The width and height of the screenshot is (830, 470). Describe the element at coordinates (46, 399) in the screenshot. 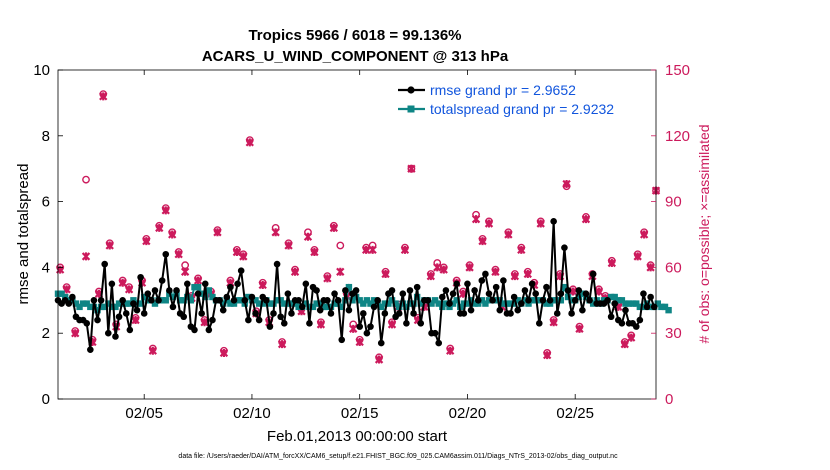

I see `y-tick-label: 0` at that location.